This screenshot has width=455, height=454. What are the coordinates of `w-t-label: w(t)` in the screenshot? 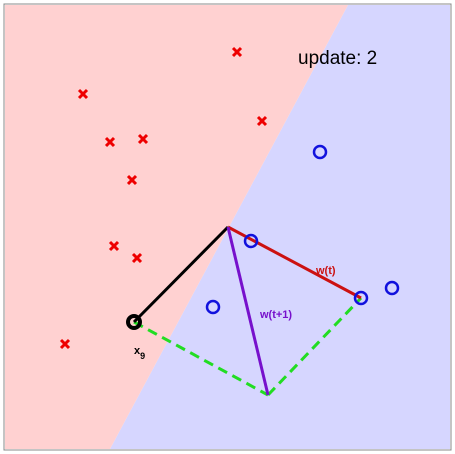 It's located at (325, 271).